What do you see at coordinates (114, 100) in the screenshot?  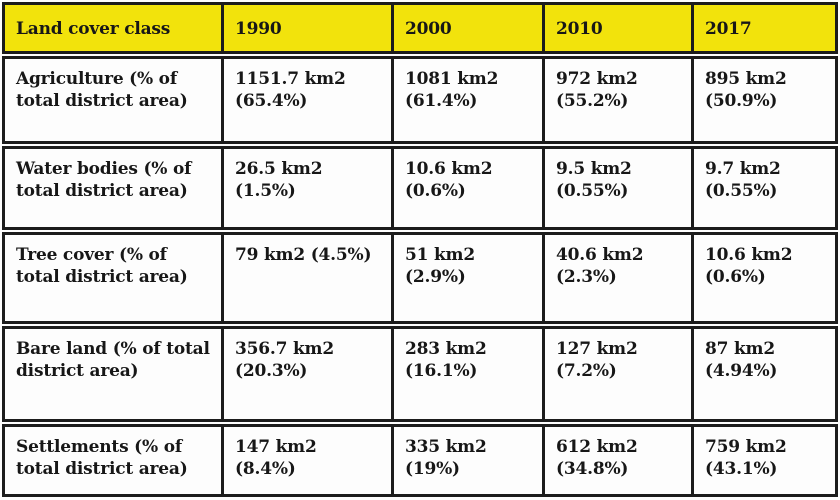 I see `row-label-cell: Agriculture (% of total district area)` at bounding box center [114, 100].